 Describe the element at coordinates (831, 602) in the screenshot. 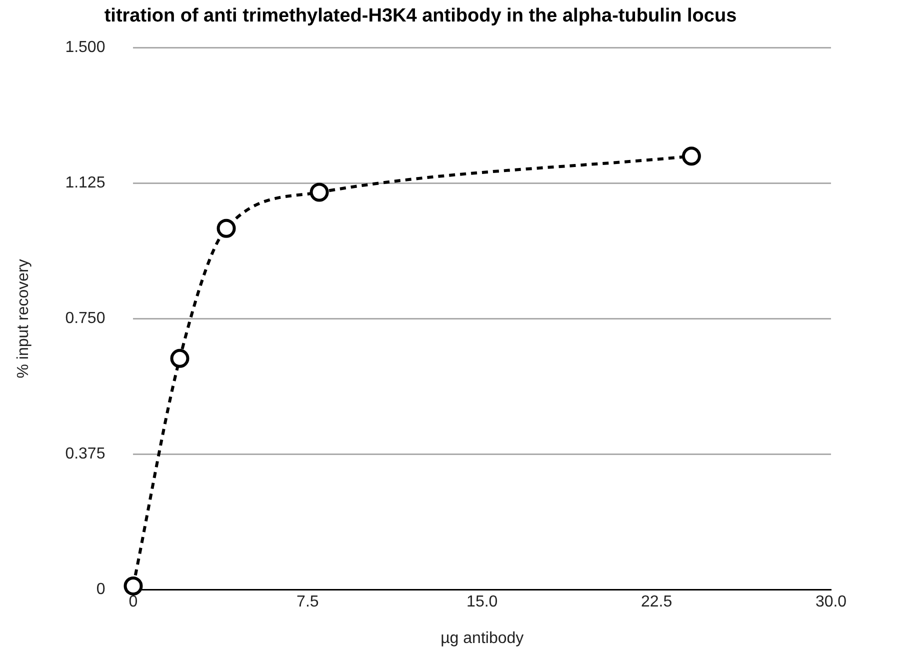

I see `x-tick-label: 30.0` at that location.